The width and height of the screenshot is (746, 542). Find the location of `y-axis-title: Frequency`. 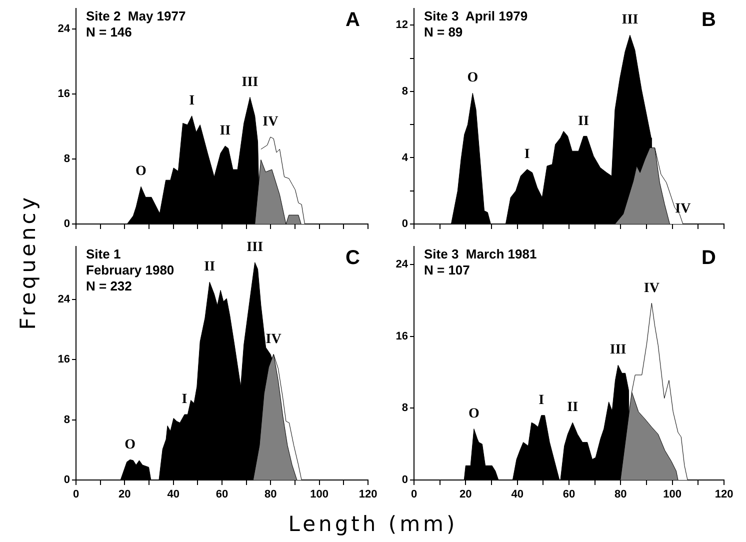

y-axis-title: Frequency is located at coordinates (28, 262).